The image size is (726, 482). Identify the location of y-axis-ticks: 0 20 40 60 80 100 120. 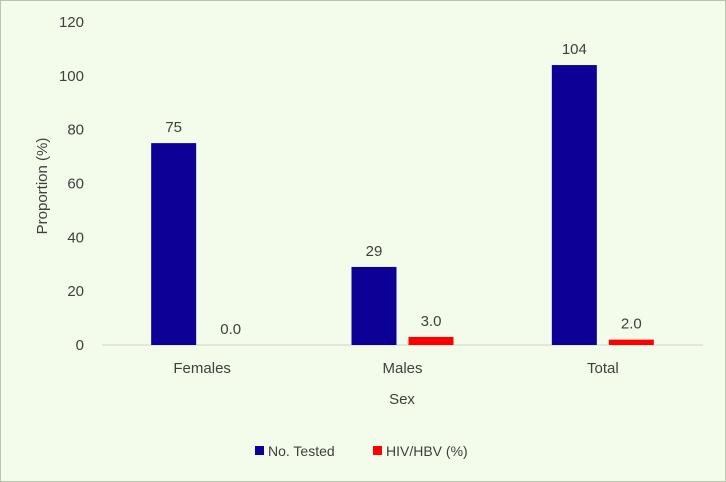
(71, 184).